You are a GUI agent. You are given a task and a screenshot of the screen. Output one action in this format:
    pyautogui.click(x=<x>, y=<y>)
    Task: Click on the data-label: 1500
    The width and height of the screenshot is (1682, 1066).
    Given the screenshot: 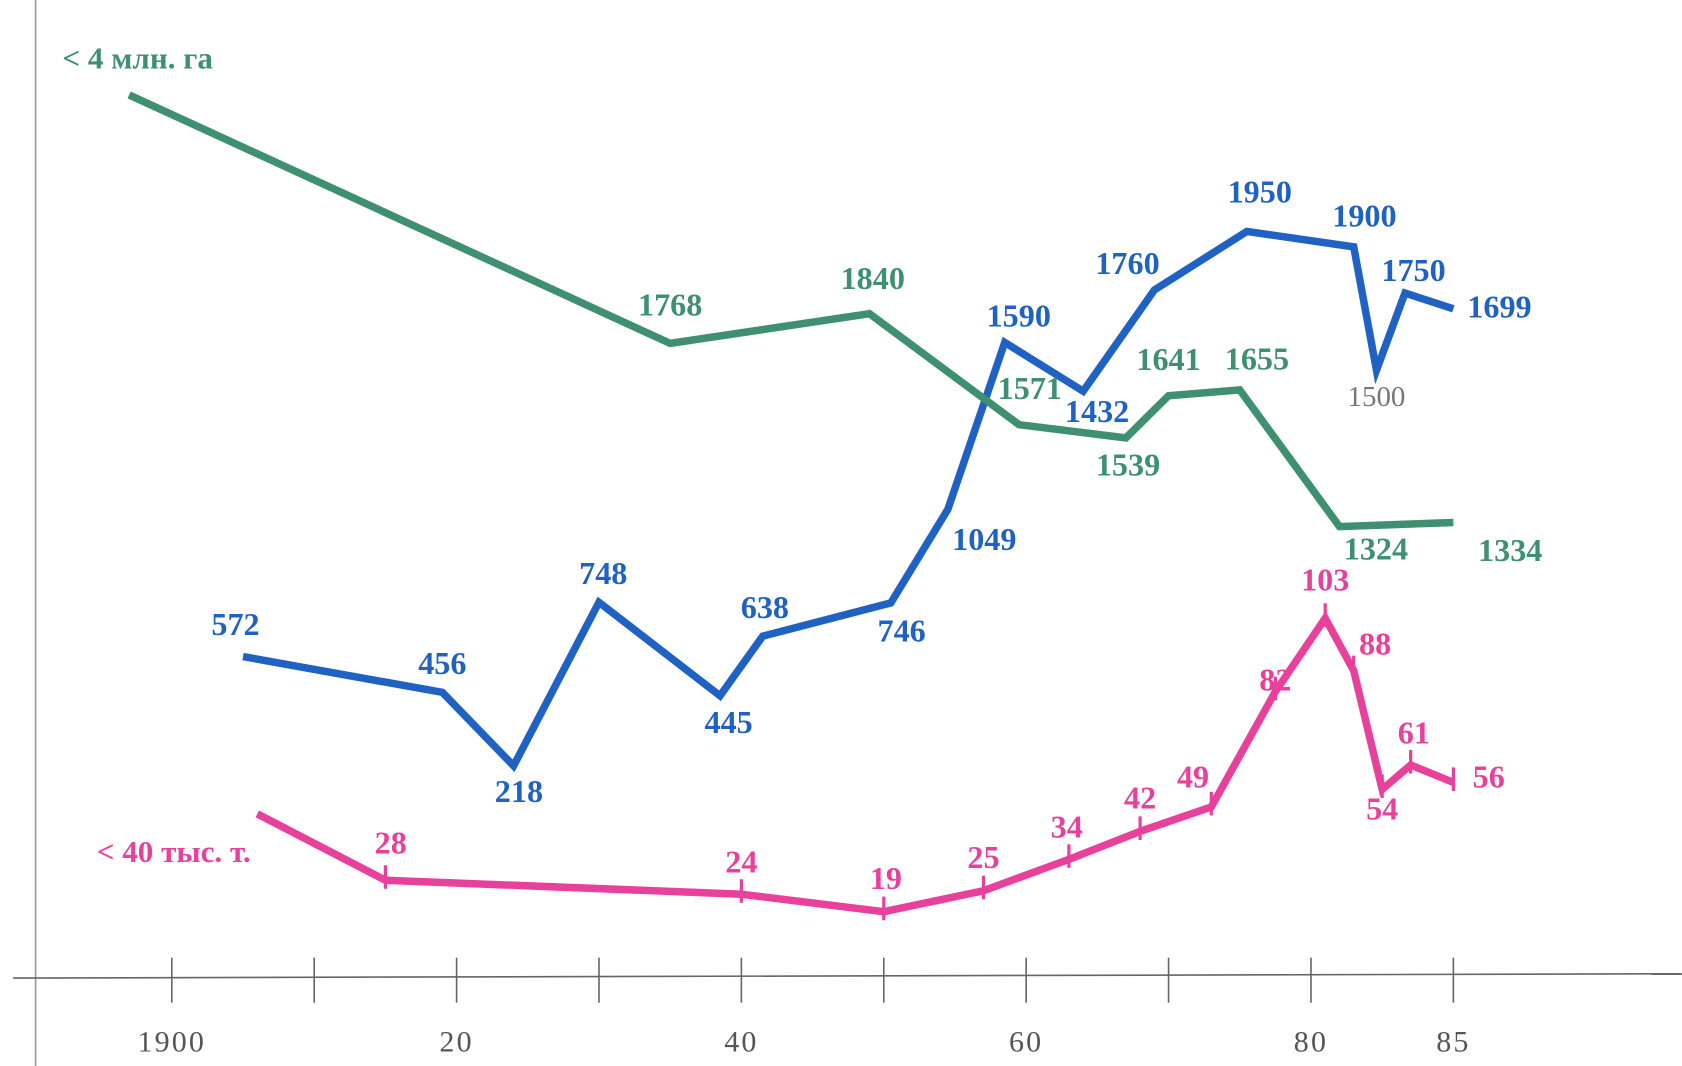 What is the action you would take?
    pyautogui.click(x=1377, y=397)
    